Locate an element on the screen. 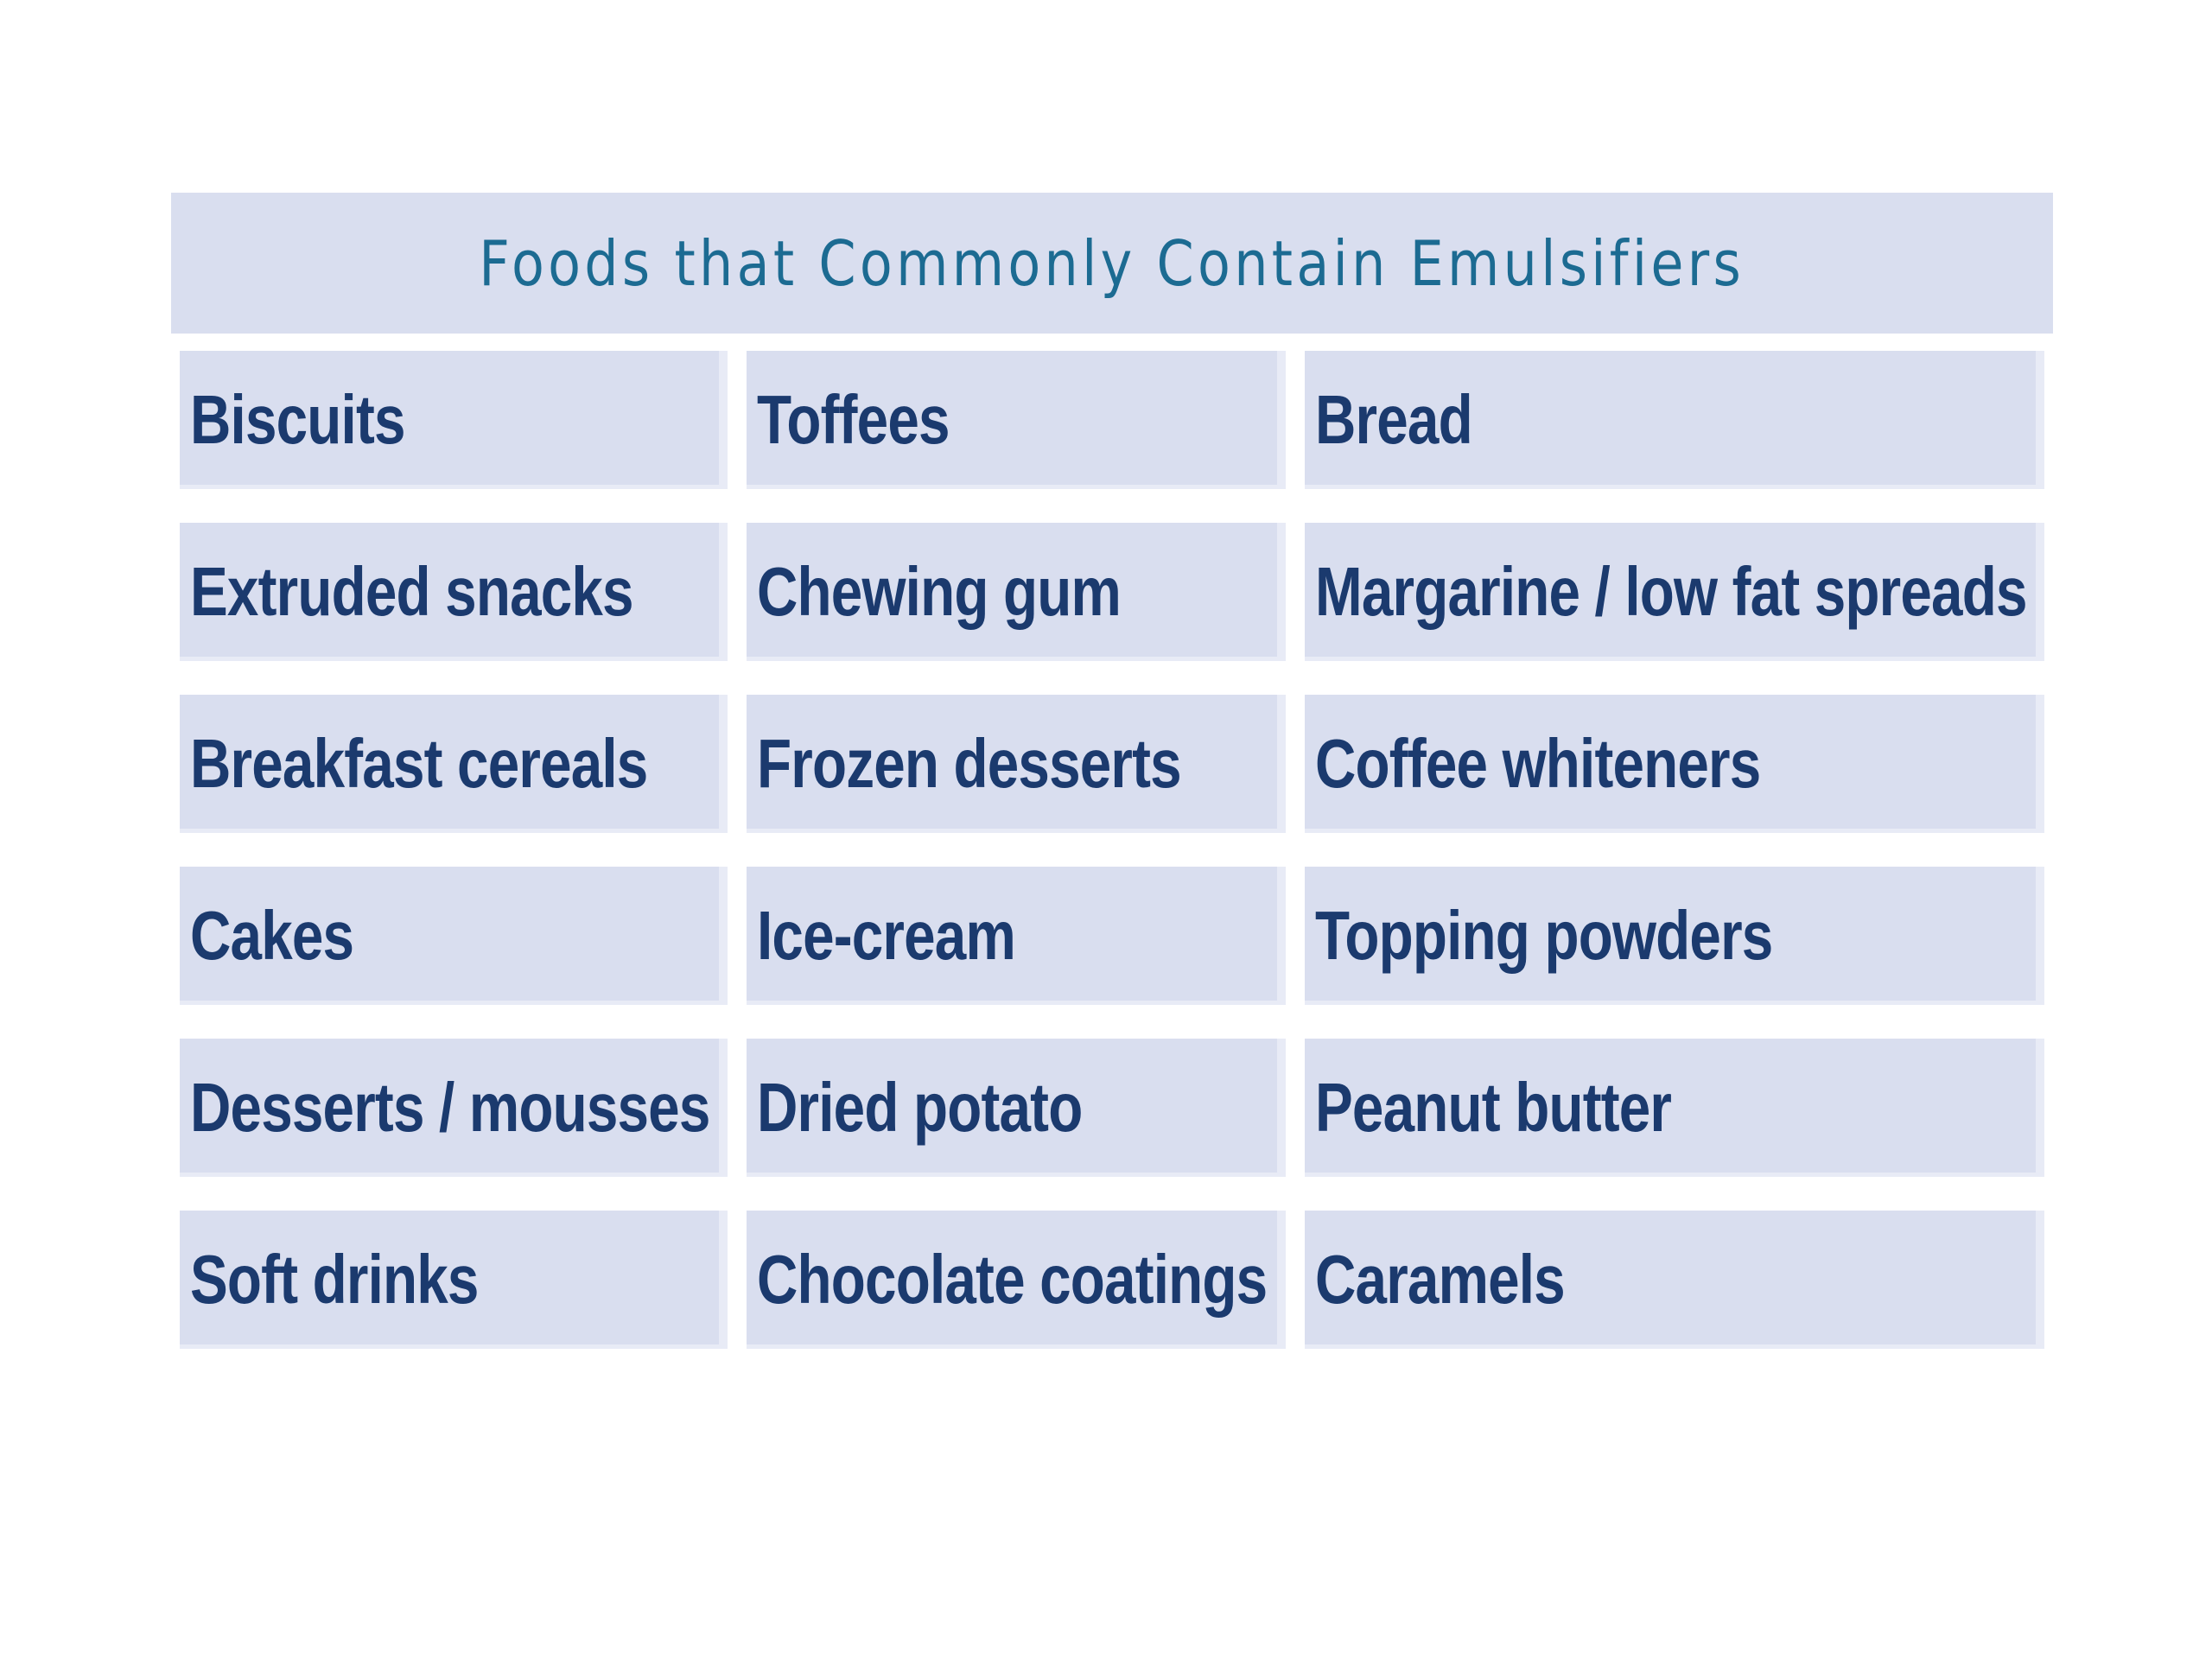 The width and height of the screenshot is (2212, 1659). food-item: Soft drinks is located at coordinates (334, 1279).